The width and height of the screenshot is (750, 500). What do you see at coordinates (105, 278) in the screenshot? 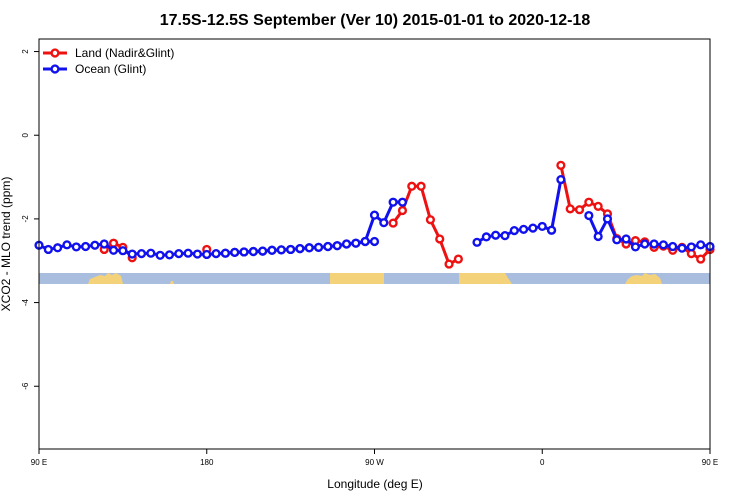
I see `land-mask-australia` at bounding box center [105, 278].